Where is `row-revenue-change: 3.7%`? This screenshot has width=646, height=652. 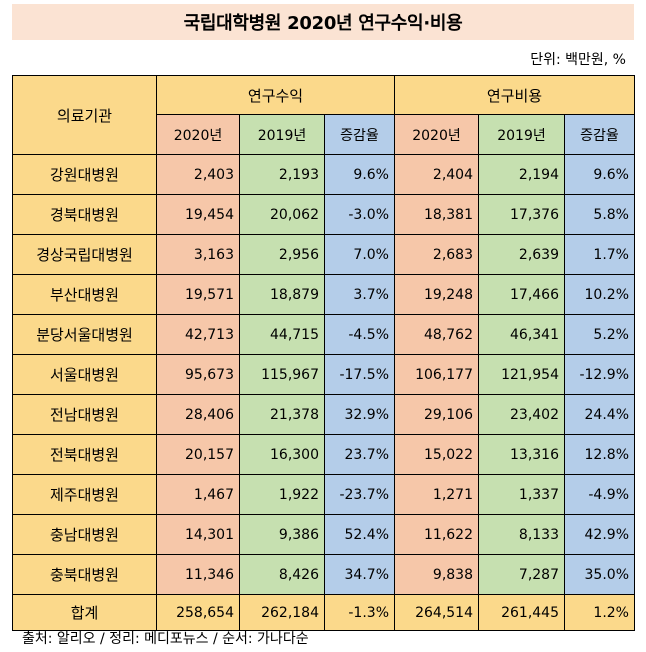
row-revenue-change: 3.7% is located at coordinates (359, 294).